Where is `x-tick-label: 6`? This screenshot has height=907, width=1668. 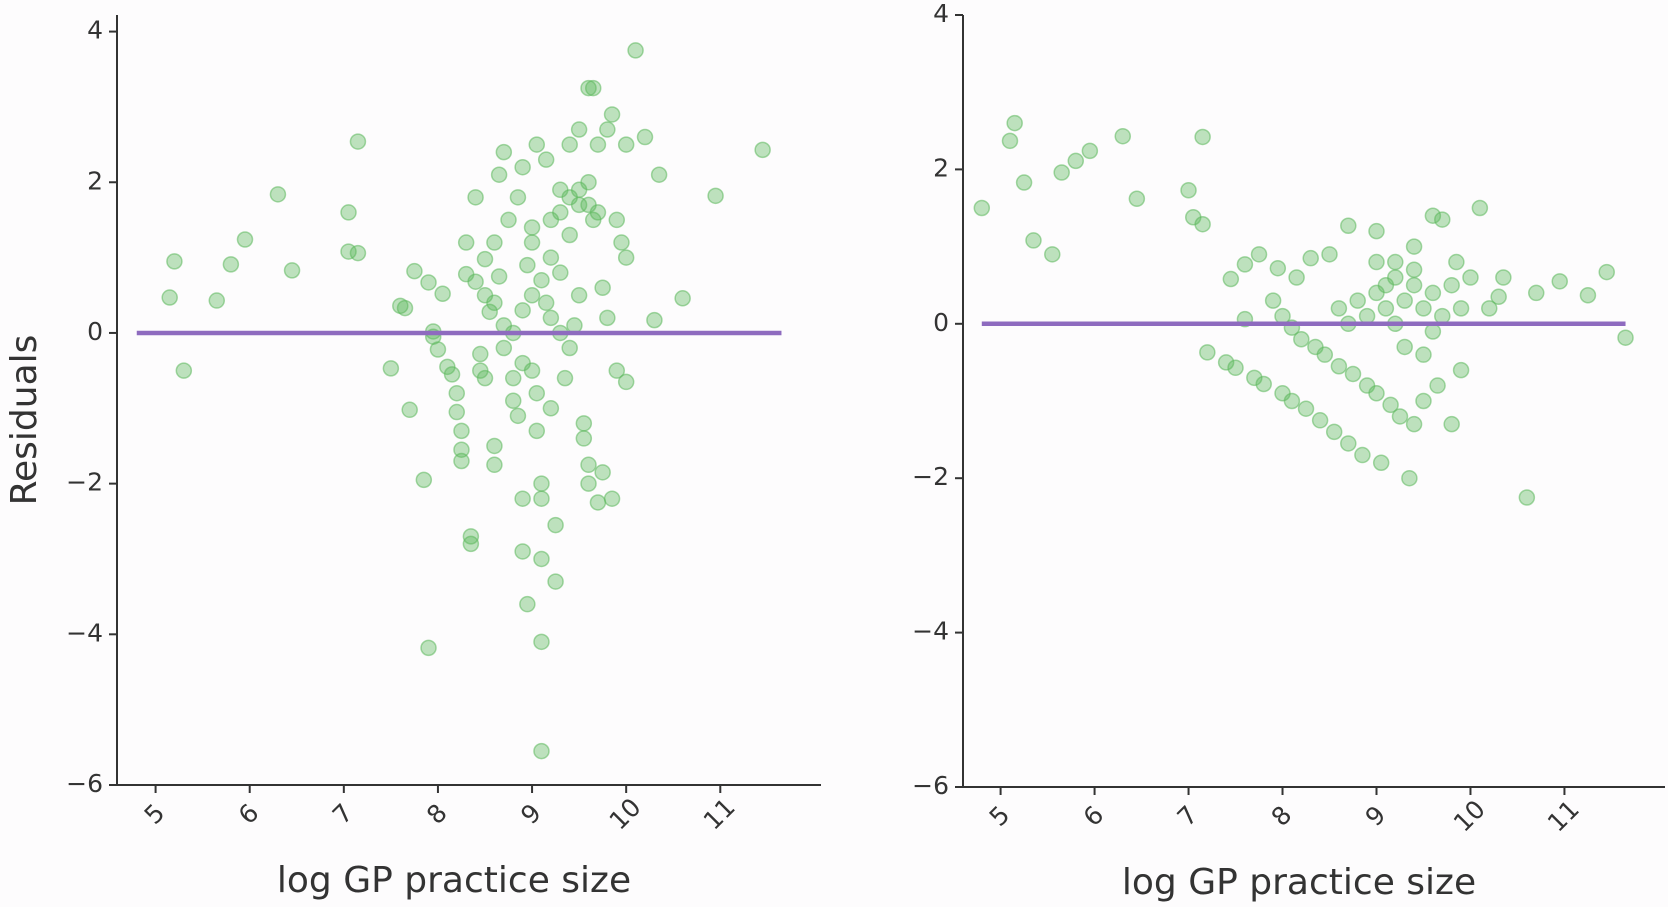
x-tick-label: 6 is located at coordinates (249, 814).